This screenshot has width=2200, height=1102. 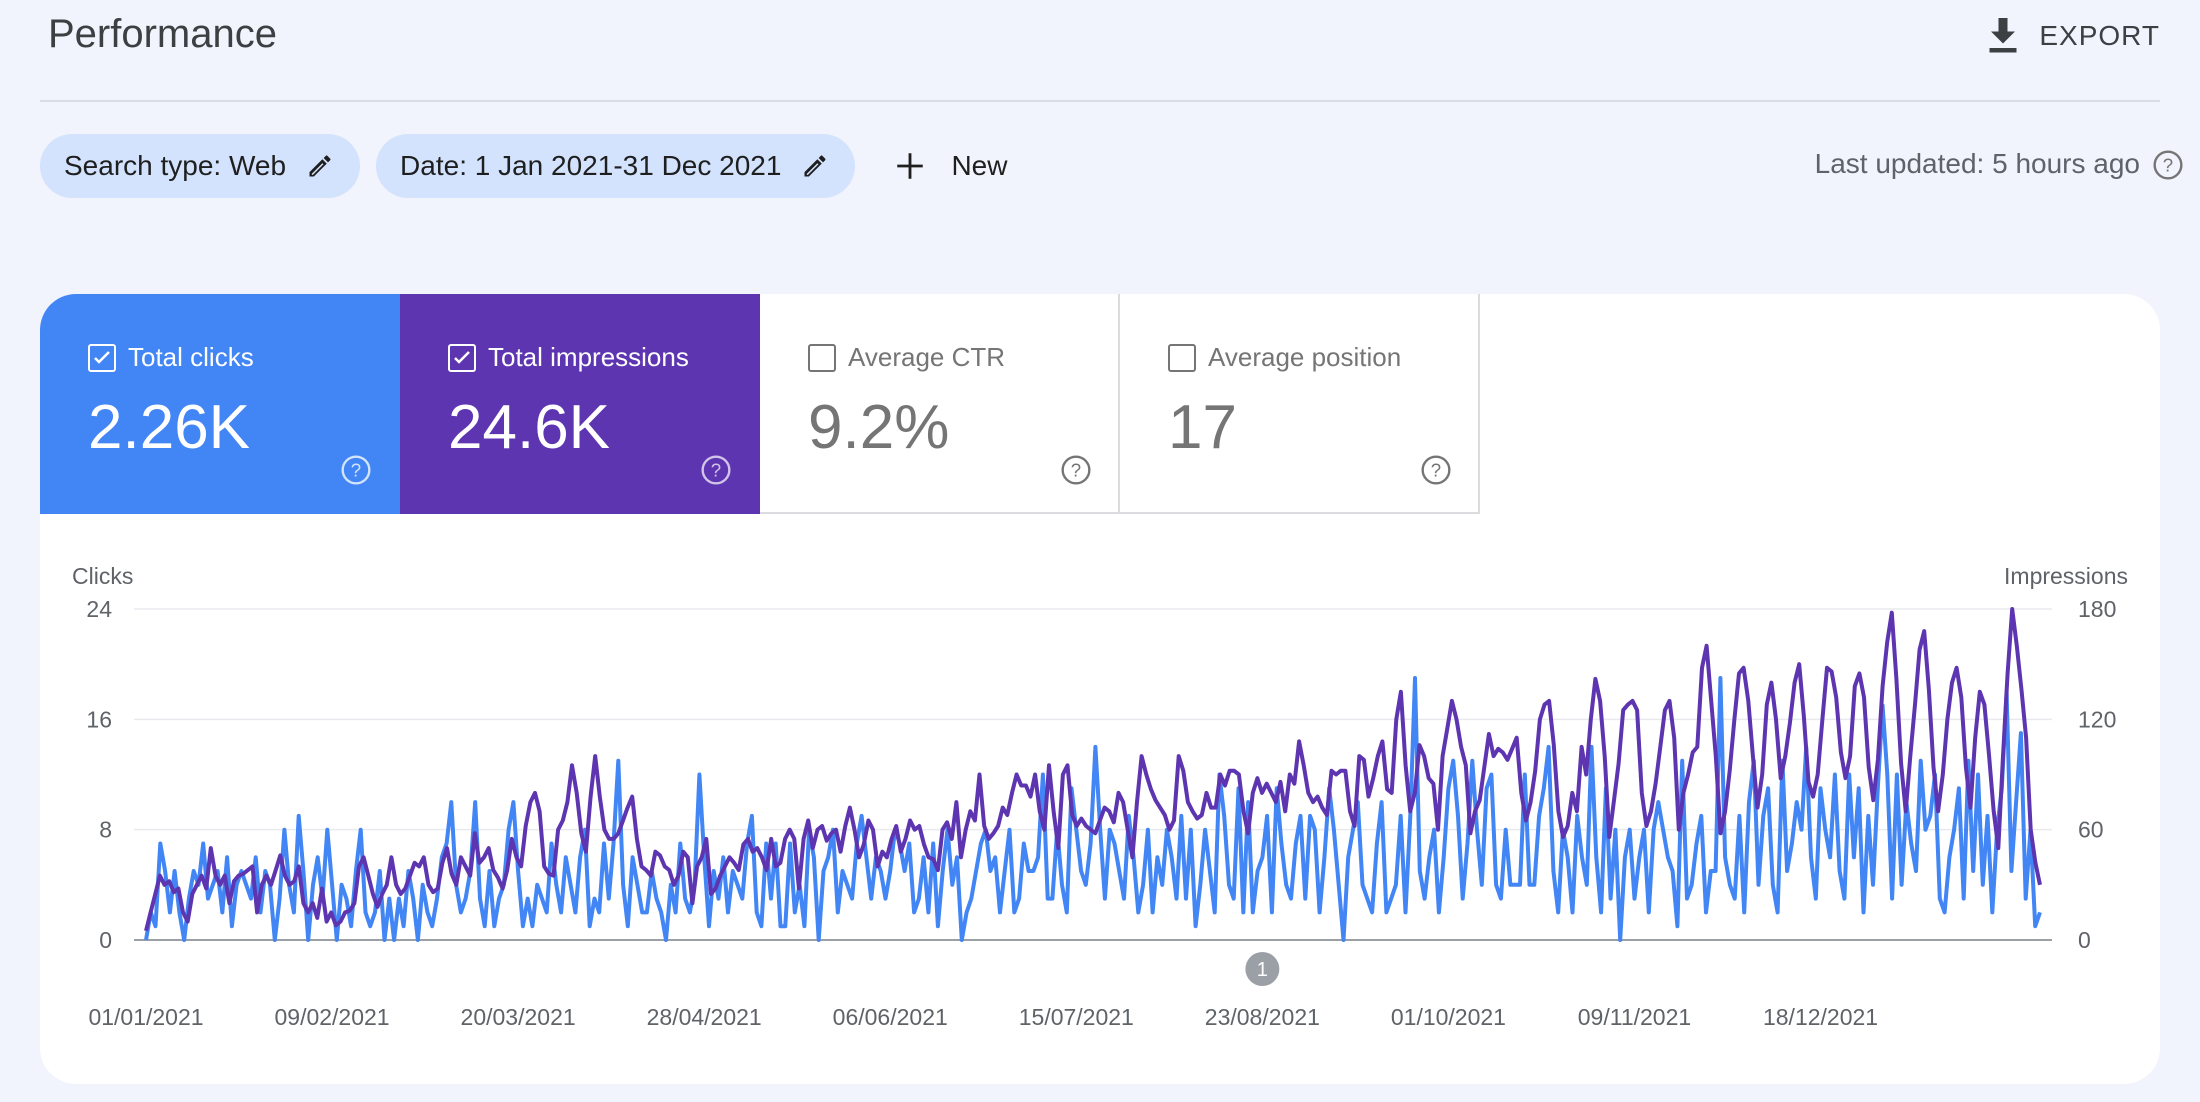 What do you see at coordinates (2099, 35) in the screenshot?
I see `export-label: EXPORT` at bounding box center [2099, 35].